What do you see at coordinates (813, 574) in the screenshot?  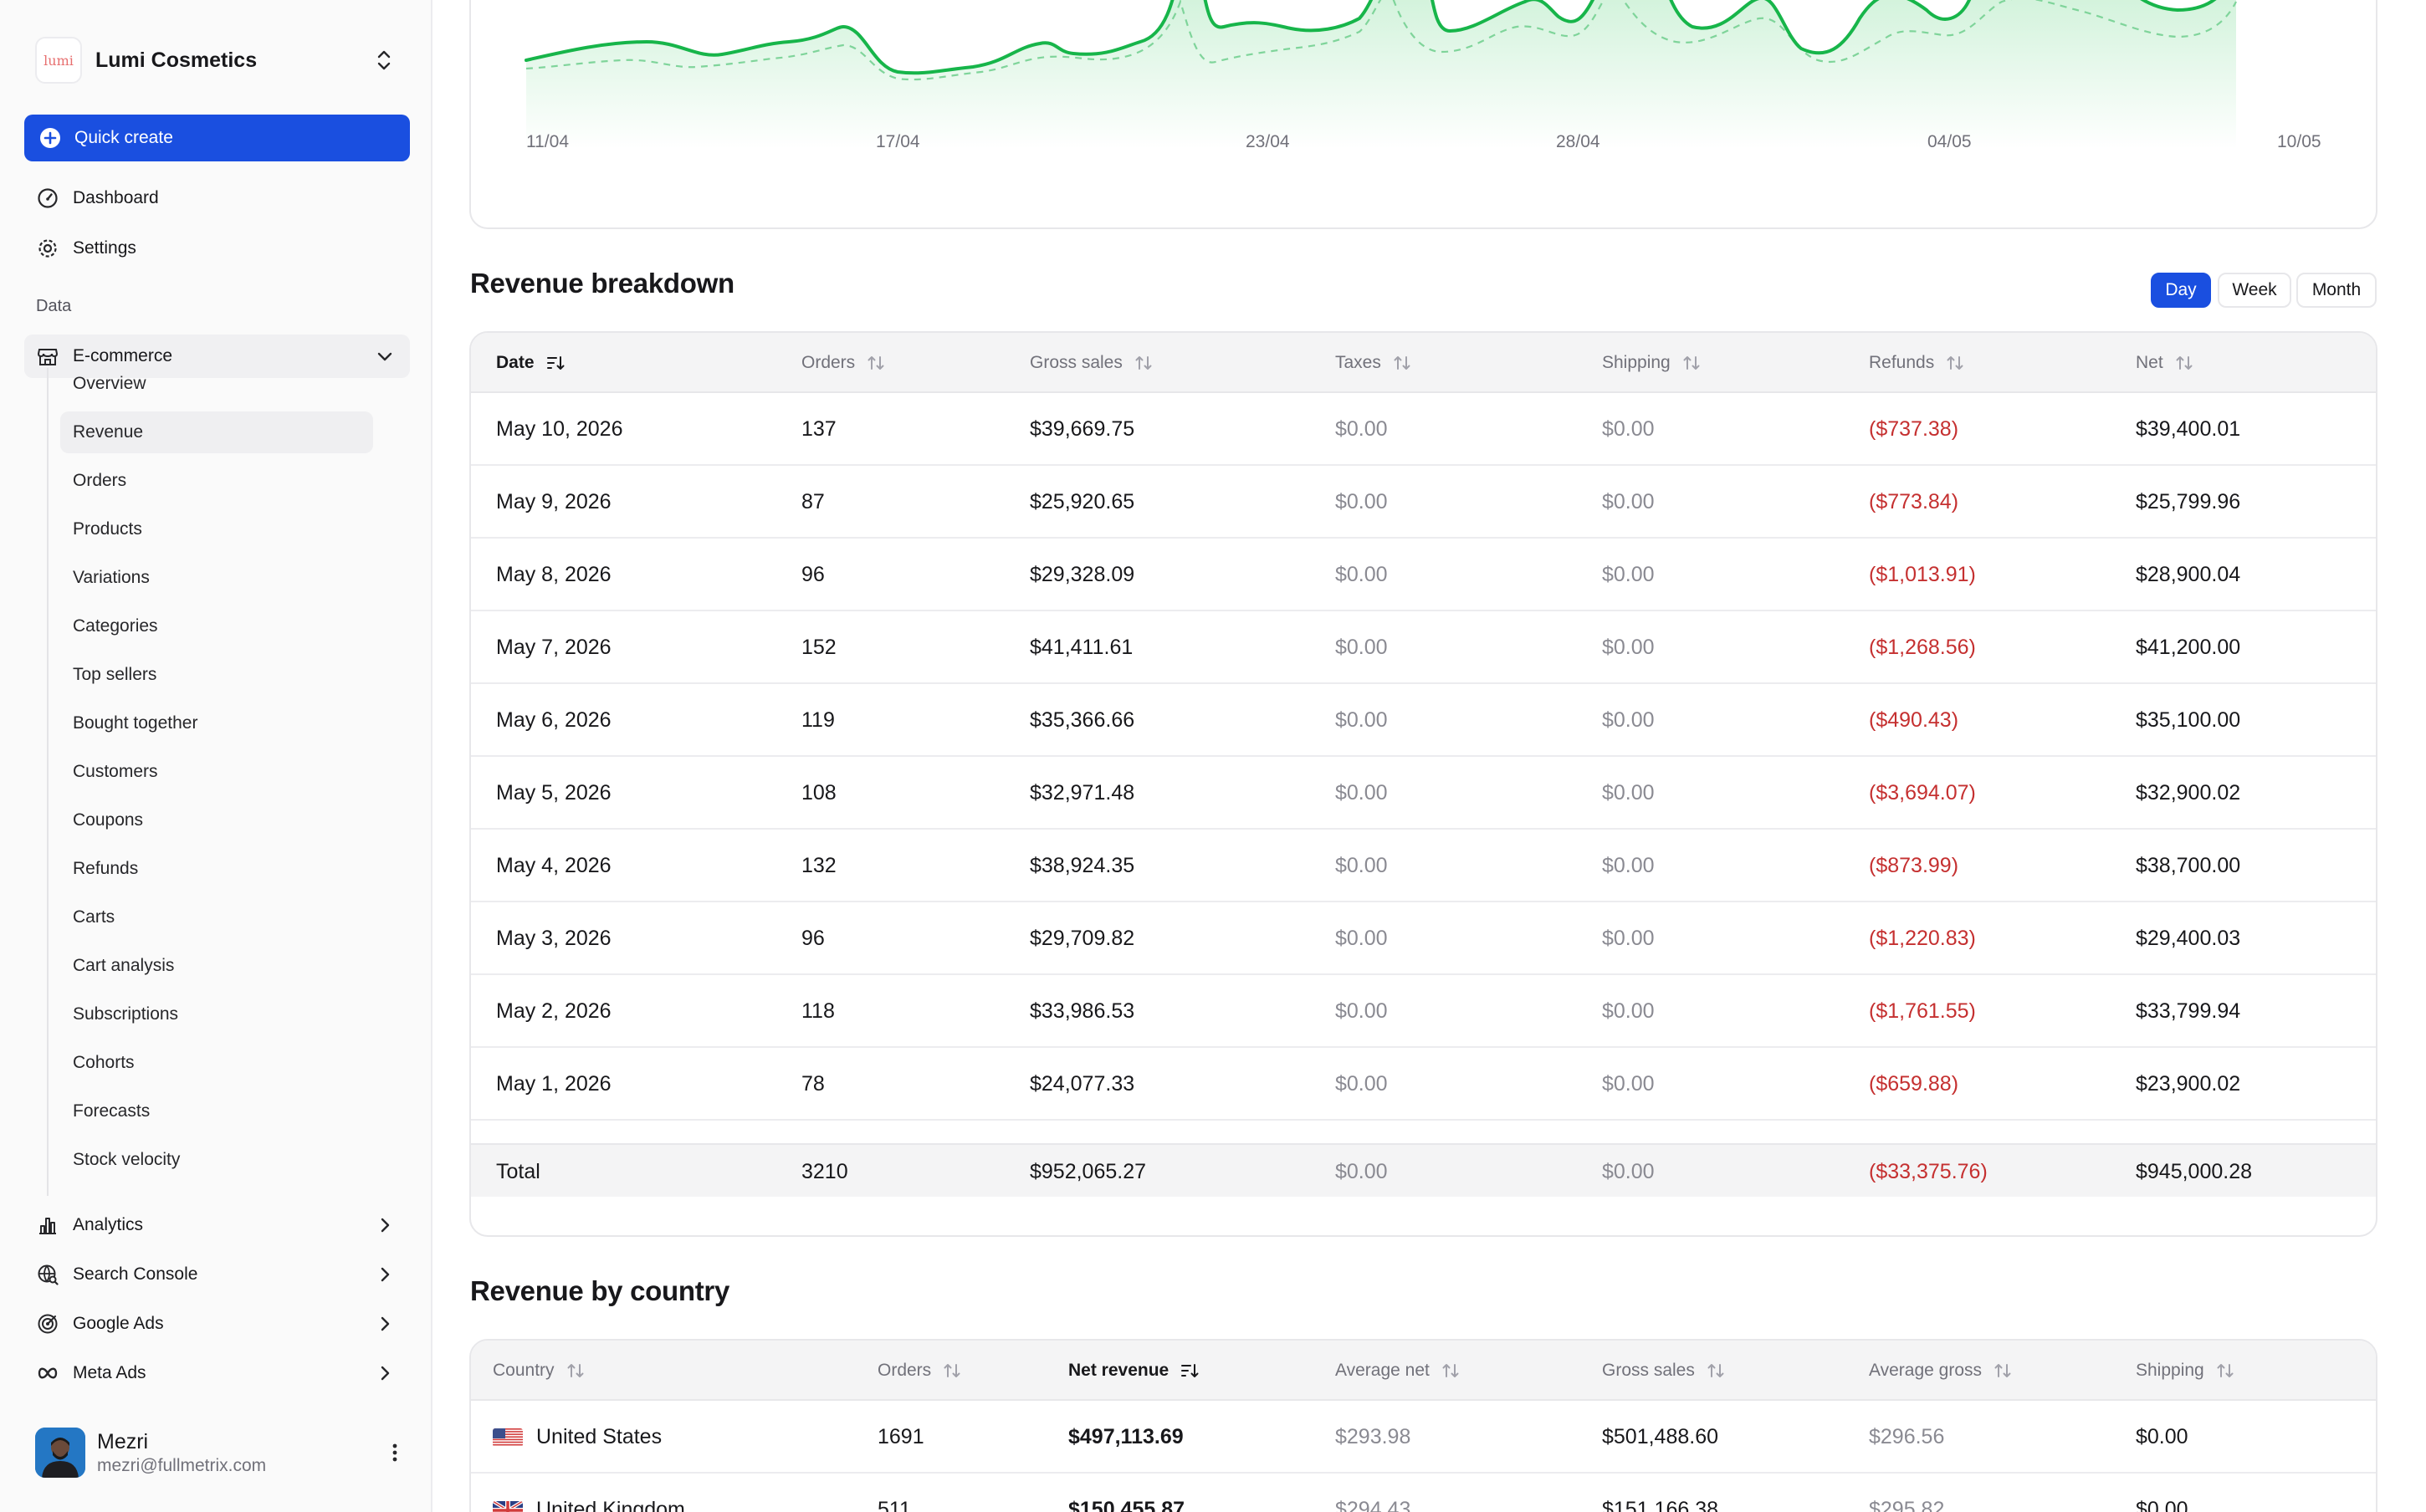 I see `cell-value: 96` at bounding box center [813, 574].